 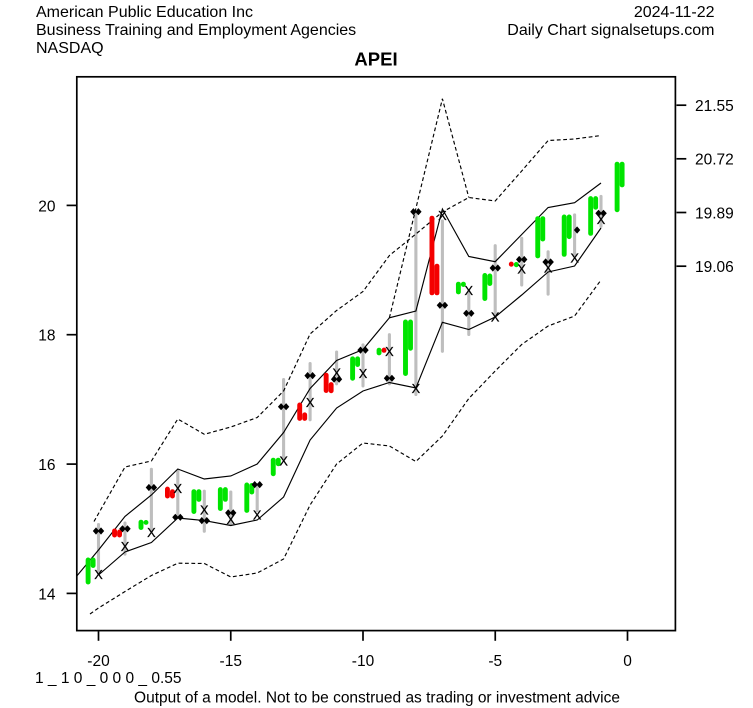 What do you see at coordinates (98, 661) in the screenshot?
I see `svg-text: -20` at bounding box center [98, 661].